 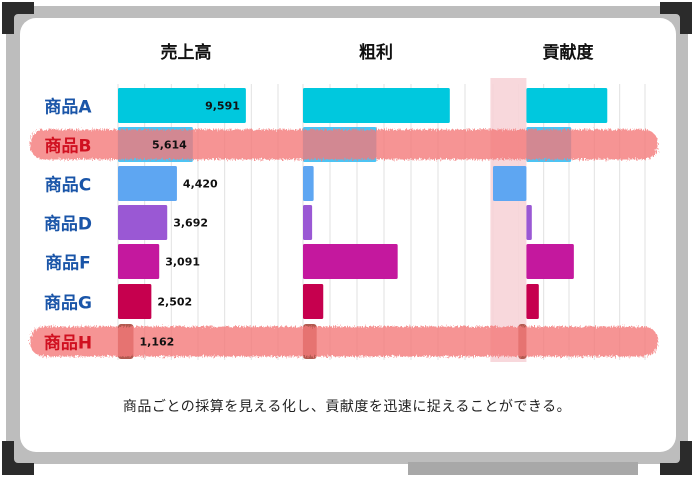 I want to click on bar-粗利-商品F, so click(x=350, y=261).